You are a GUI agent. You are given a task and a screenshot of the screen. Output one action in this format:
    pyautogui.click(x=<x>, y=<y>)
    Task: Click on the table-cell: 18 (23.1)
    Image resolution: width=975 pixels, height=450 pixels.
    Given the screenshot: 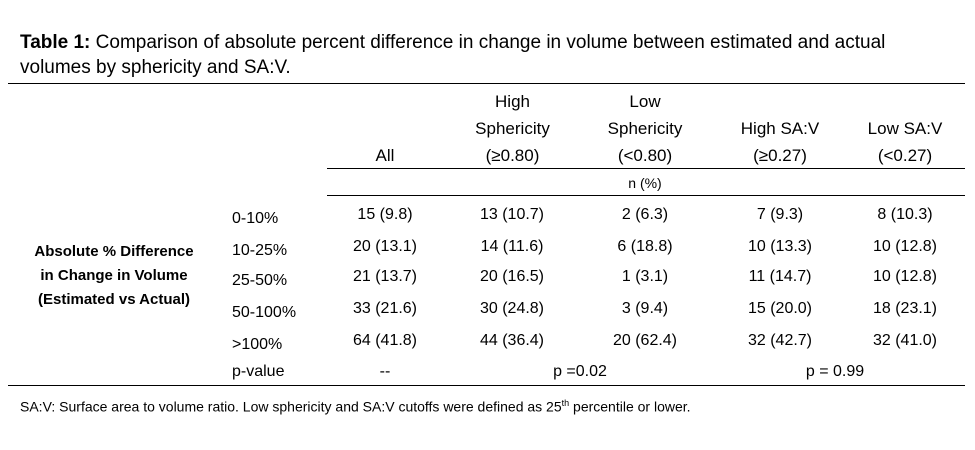 What is the action you would take?
    pyautogui.click(x=905, y=308)
    